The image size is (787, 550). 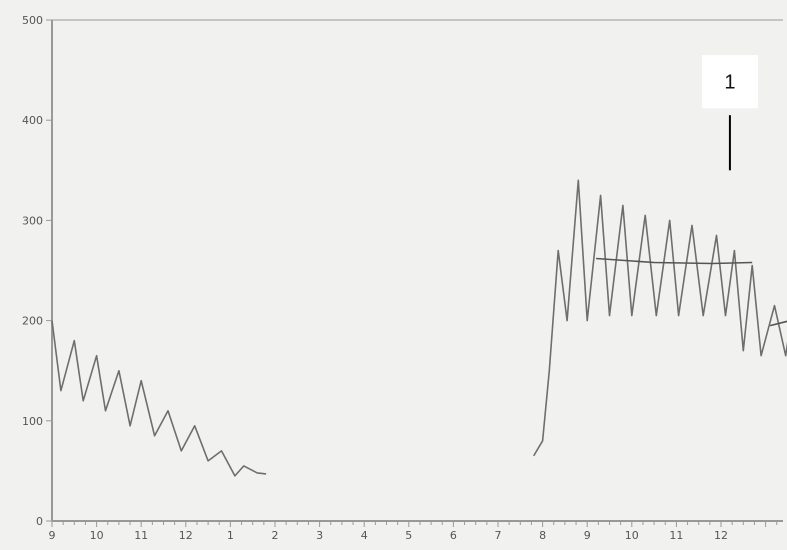 I want to click on y-tick-label: 100, so click(x=32, y=421).